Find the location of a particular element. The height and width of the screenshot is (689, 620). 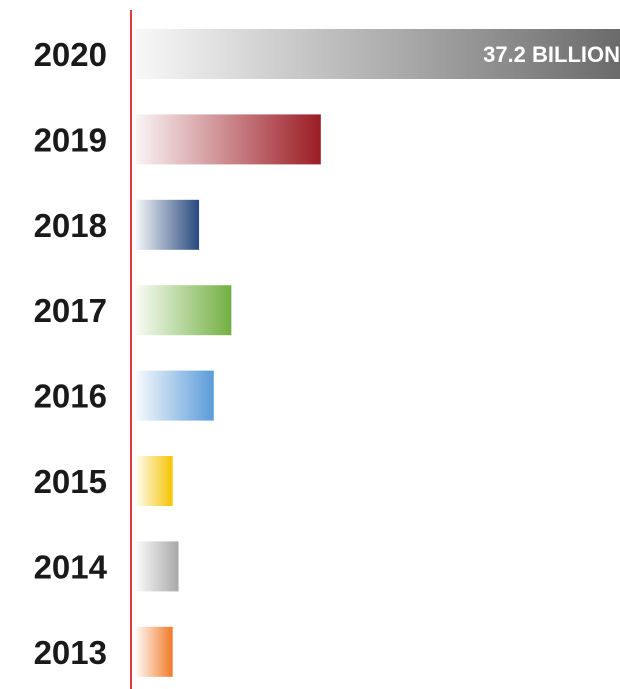

bar-2013 is located at coordinates (154, 651).